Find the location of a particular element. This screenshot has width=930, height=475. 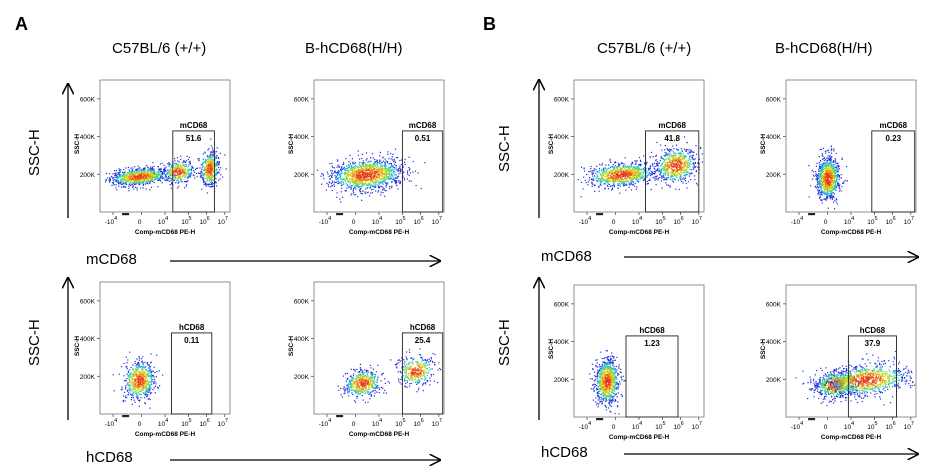

y-tick-label: 400K is located at coordinates (302, 339).